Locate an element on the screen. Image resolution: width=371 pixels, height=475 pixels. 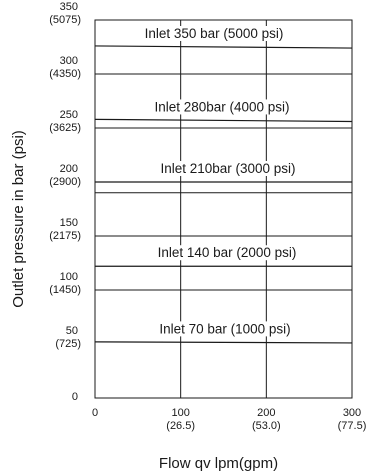
y-tick-label: 150 is located at coordinates (69, 223).